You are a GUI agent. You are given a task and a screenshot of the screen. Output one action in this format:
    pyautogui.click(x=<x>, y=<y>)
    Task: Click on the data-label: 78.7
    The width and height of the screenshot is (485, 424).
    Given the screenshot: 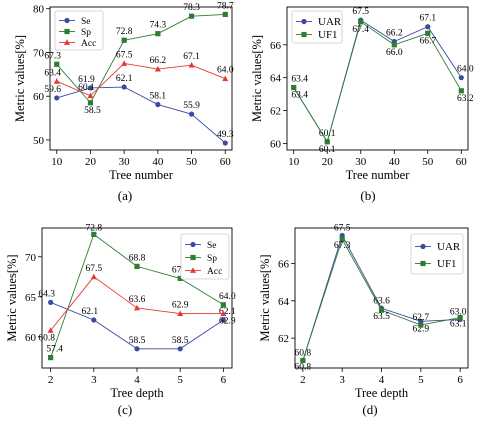 What is the action you would take?
    pyautogui.click(x=225, y=6)
    